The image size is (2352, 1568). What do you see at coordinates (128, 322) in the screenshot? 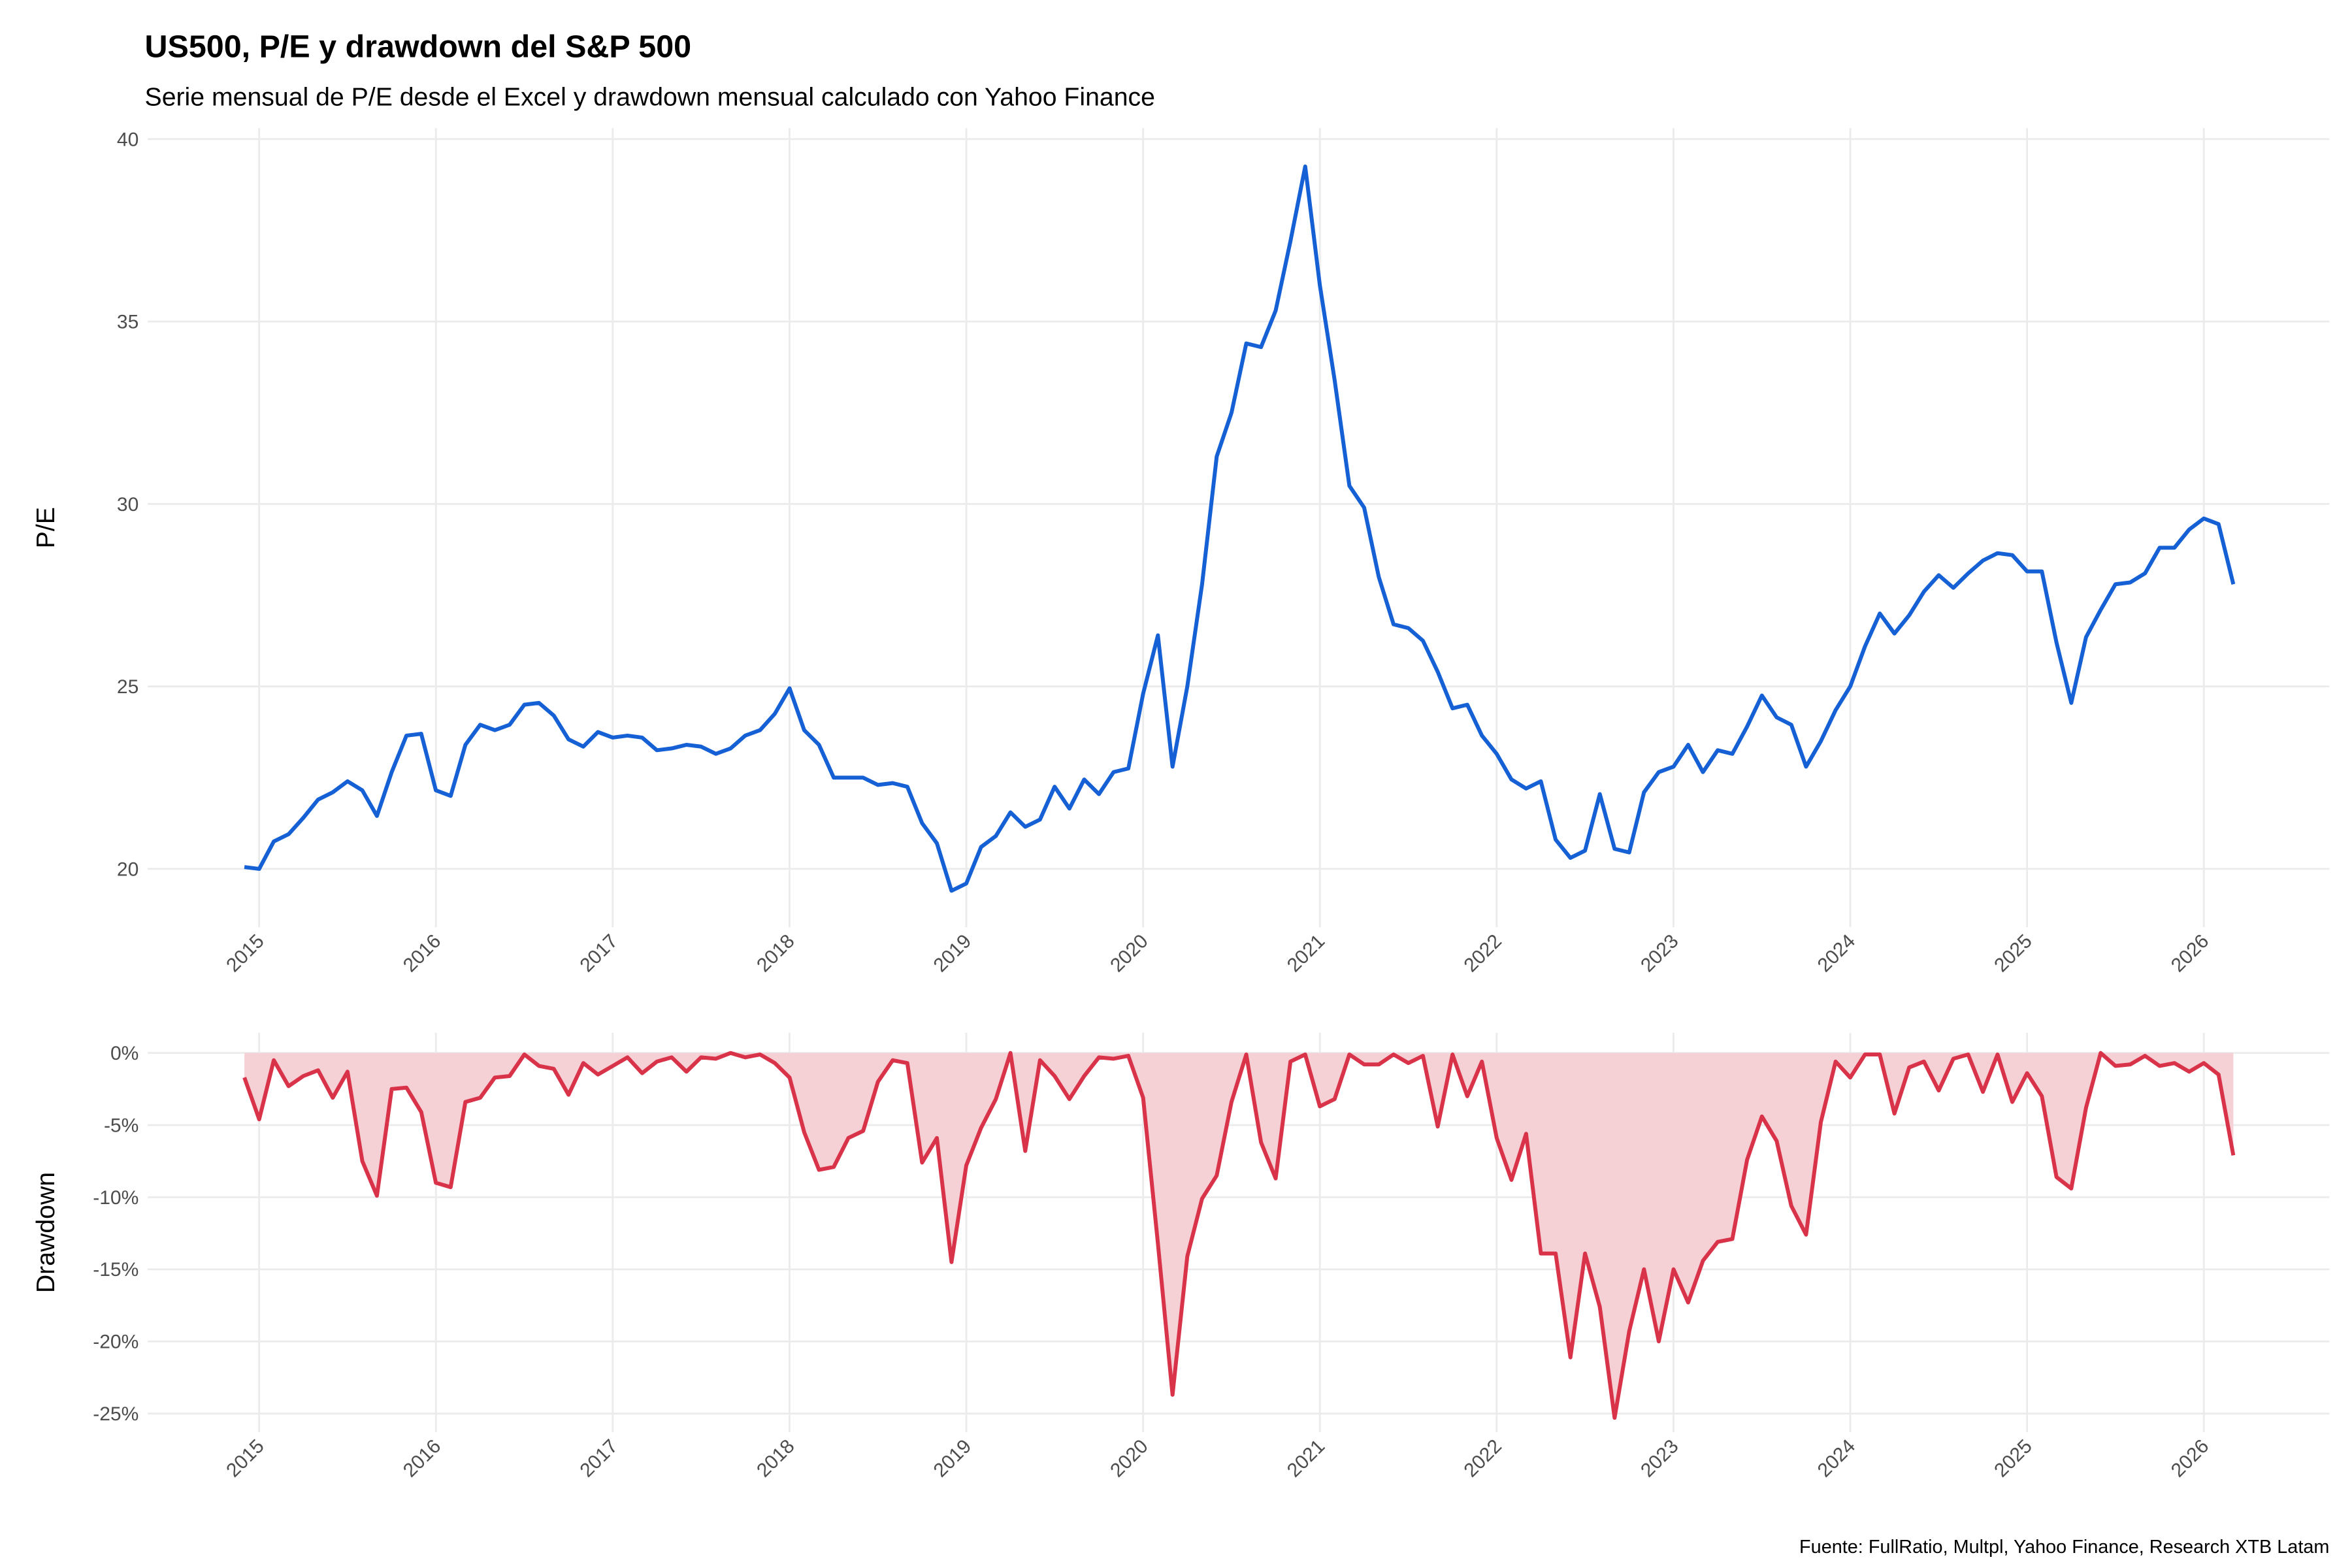
I see `y-tick-label: 35` at bounding box center [128, 322].